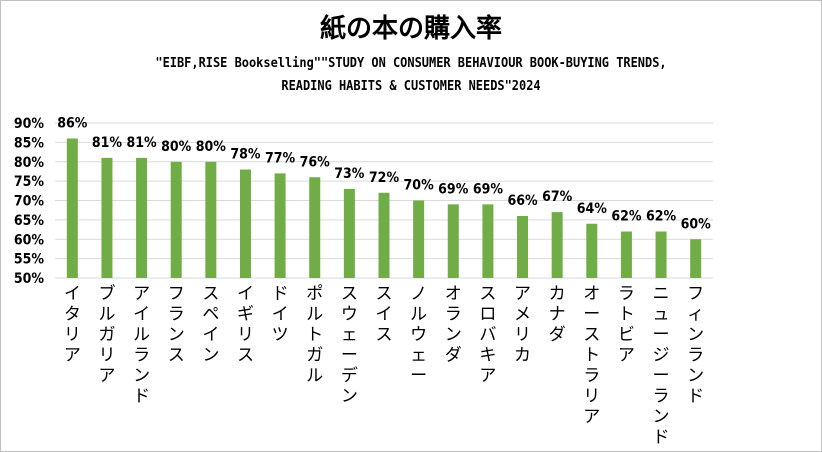 The height and width of the screenshot is (452, 822). What do you see at coordinates (72, 124) in the screenshot?
I see `data-label: 86%` at bounding box center [72, 124].